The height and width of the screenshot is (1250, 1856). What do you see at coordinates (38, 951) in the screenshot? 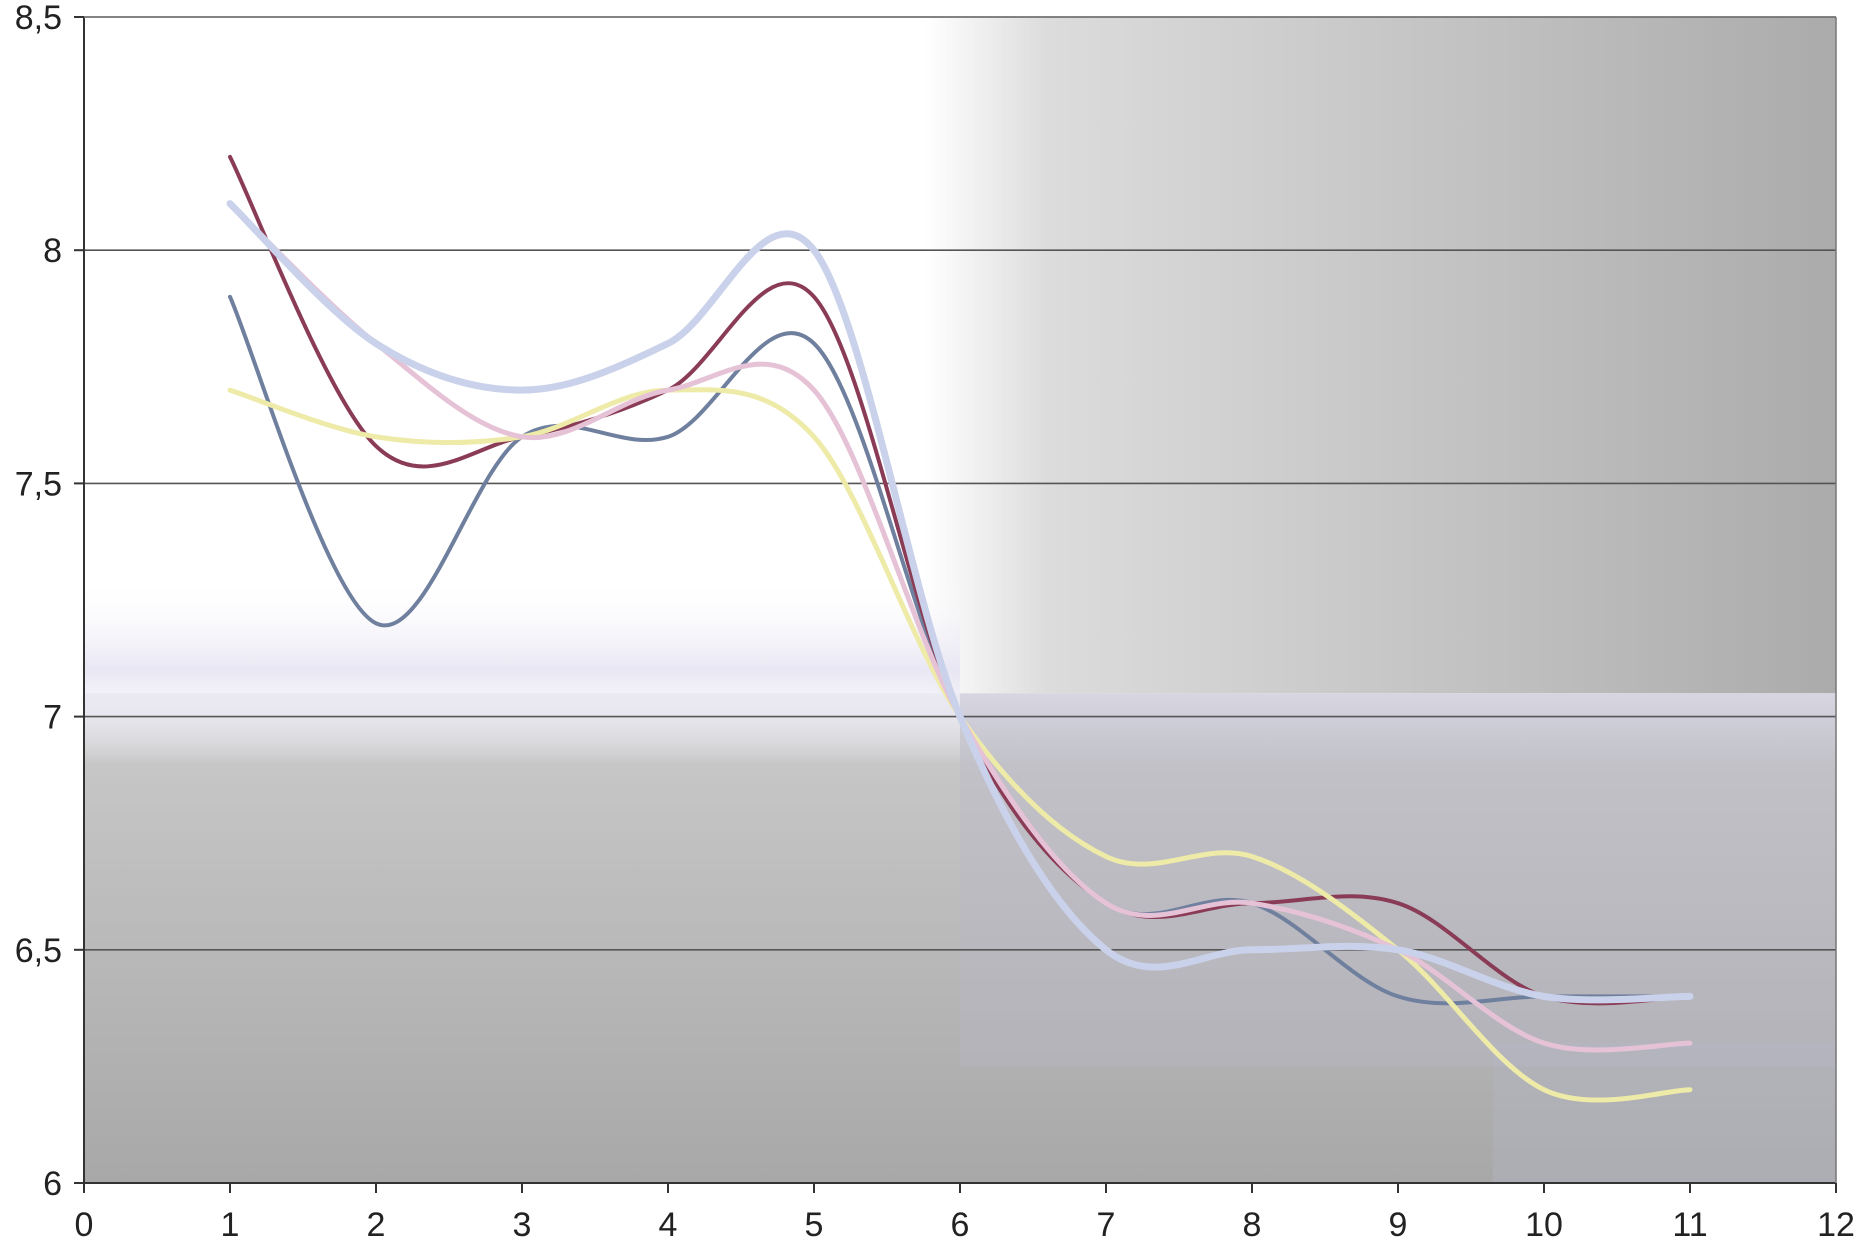
I see `y-tick-label-1: 6,5` at bounding box center [38, 951].